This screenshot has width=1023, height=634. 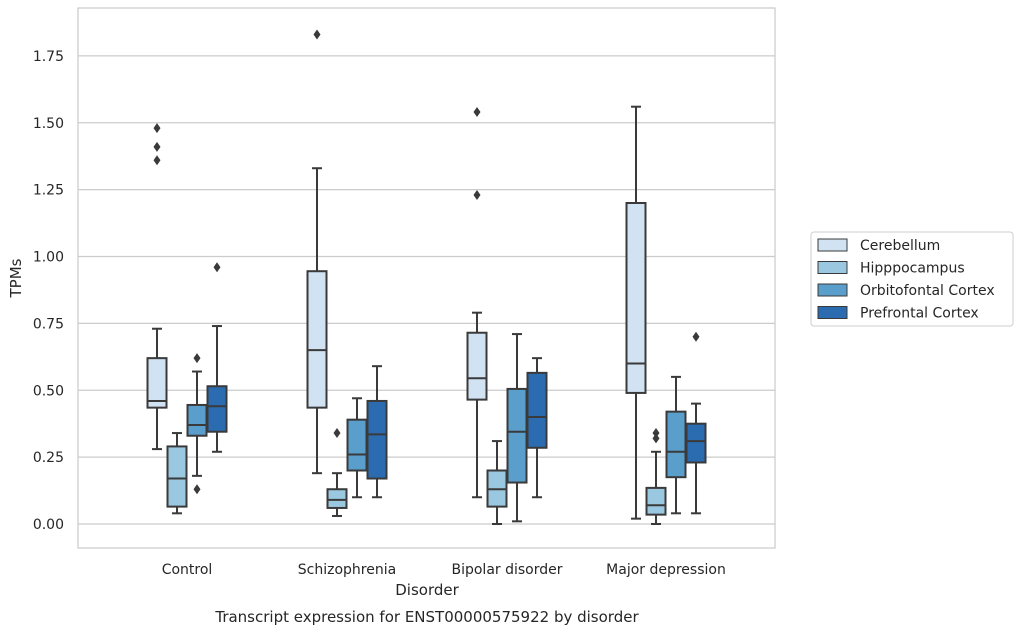 What do you see at coordinates (48, 525) in the screenshot?
I see `y-tick-label: 0.00` at bounding box center [48, 525].